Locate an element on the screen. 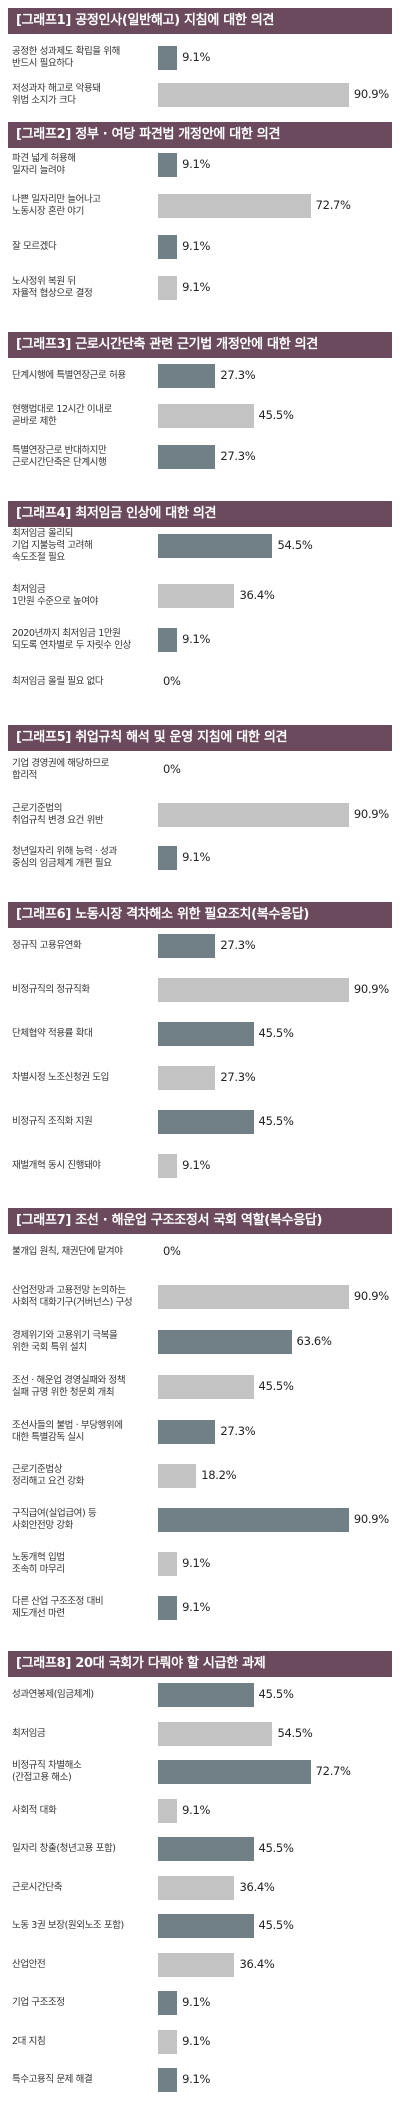 This screenshot has height=2120, width=400. category-label: 기업 경영권에 해당하므로 합리적 is located at coordinates (60, 769).